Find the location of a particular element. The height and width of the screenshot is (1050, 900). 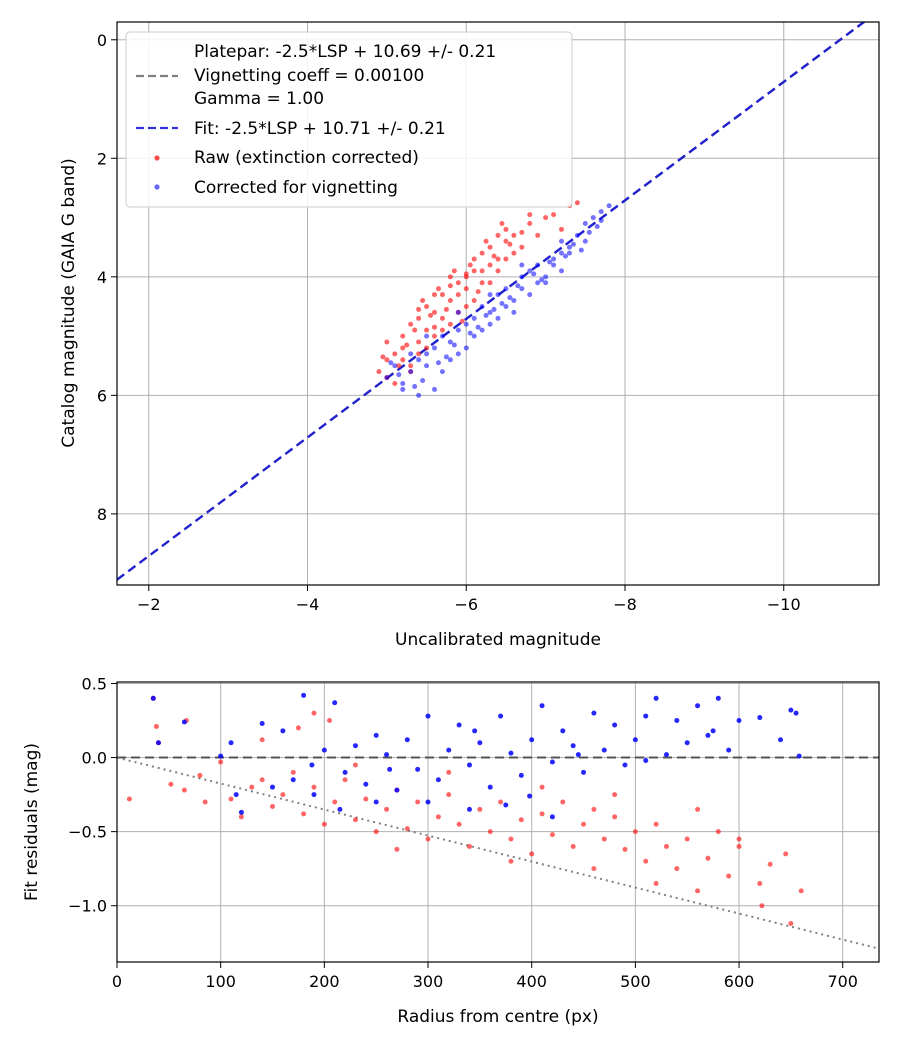

bottom-y-tick-label: 0.5 is located at coordinates (94, 683).